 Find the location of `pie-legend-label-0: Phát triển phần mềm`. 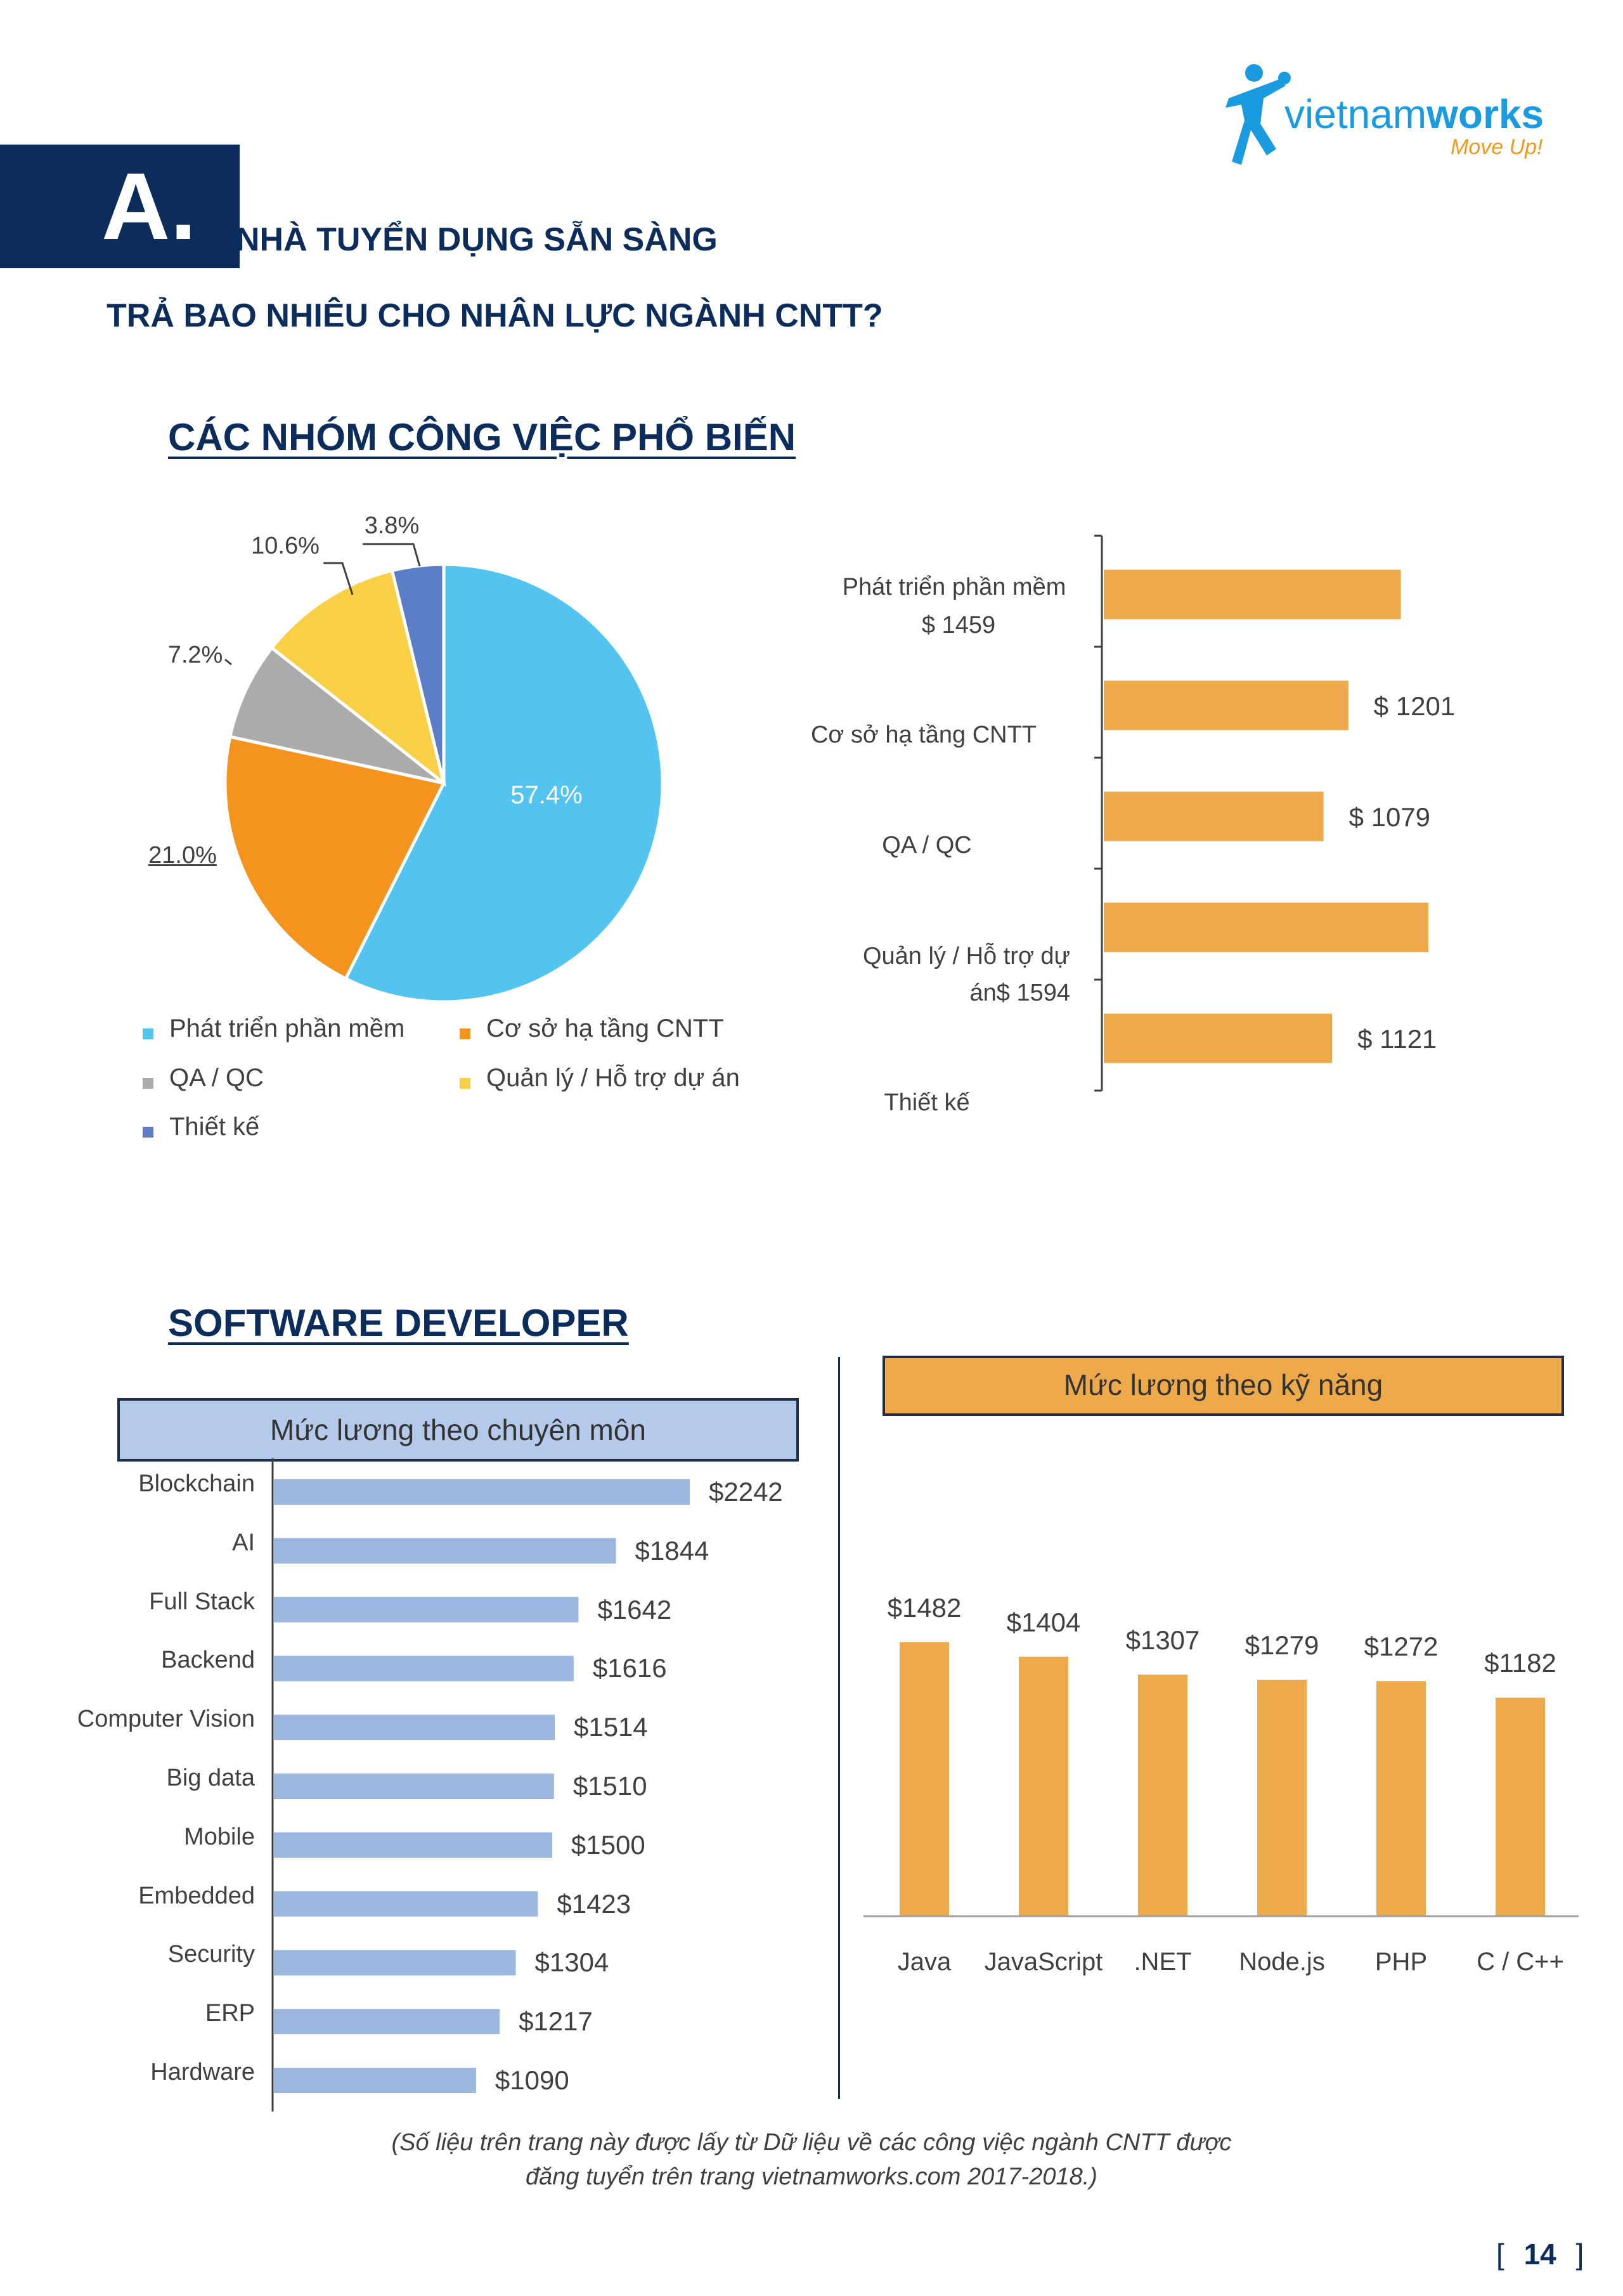

pie-legend-label-0: Phát triển phần mềm is located at coordinates (287, 1028).